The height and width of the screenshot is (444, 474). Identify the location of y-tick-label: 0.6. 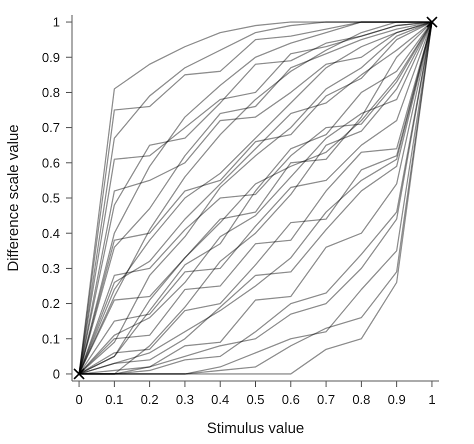
(51, 162).